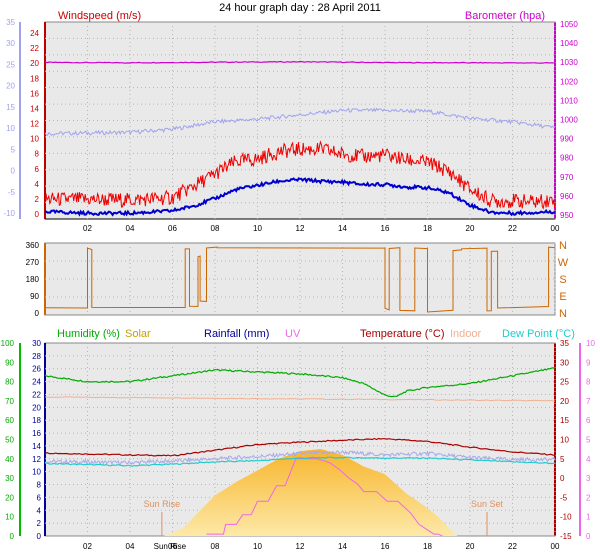  Describe the element at coordinates (470, 228) in the screenshot. I see `wind-hour-tick-label: 20` at that location.